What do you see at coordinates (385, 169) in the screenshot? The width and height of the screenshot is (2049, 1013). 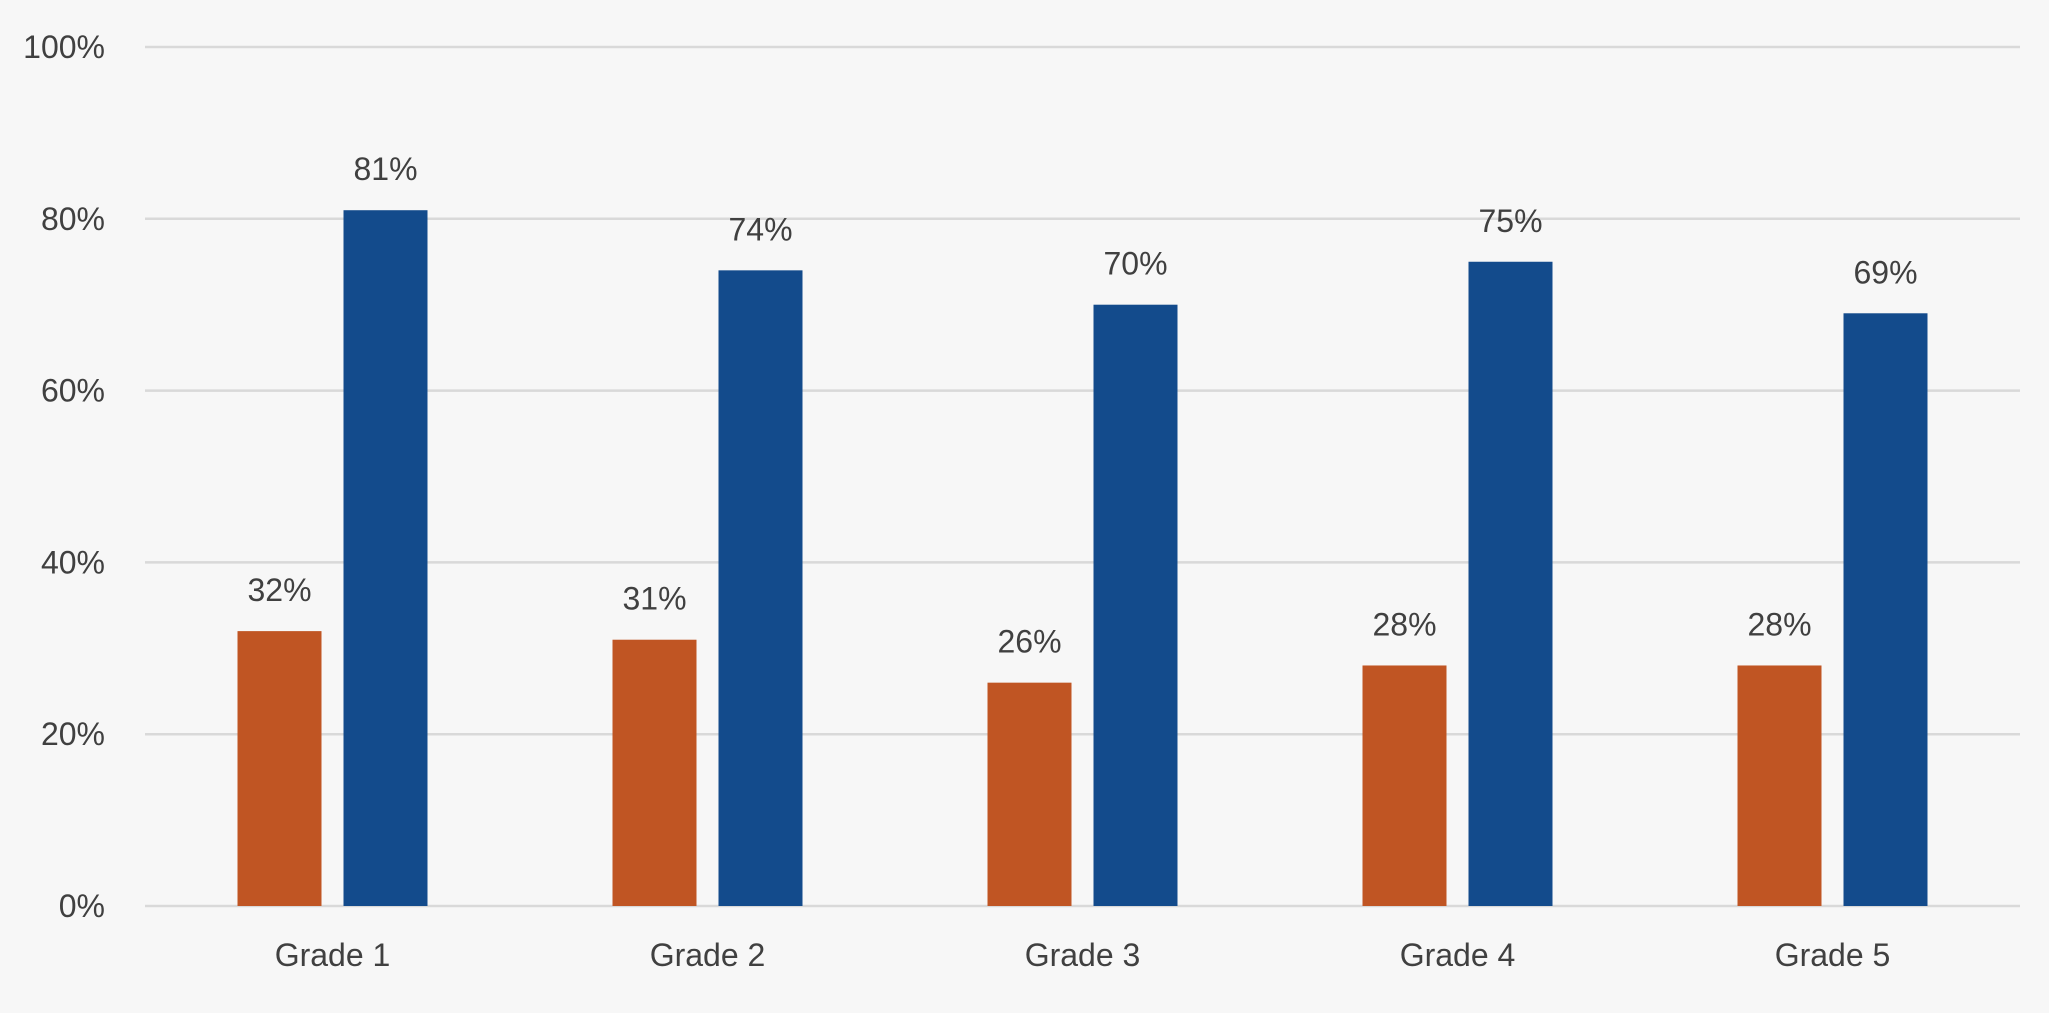 I see `data-label: 81%` at bounding box center [385, 169].